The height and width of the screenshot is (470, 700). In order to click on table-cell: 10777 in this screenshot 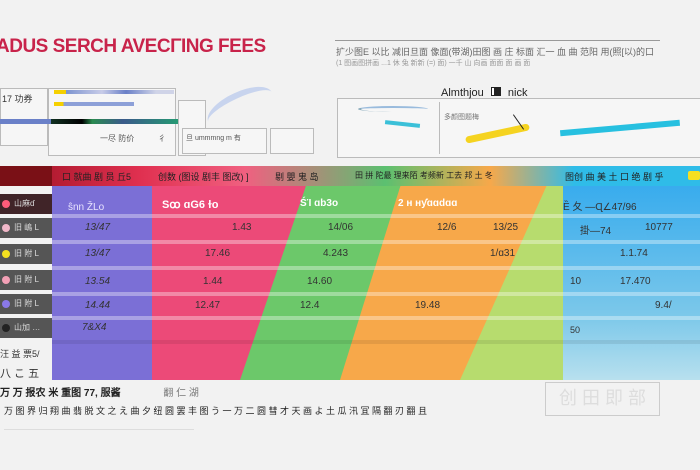, I will do `click(659, 227)`.